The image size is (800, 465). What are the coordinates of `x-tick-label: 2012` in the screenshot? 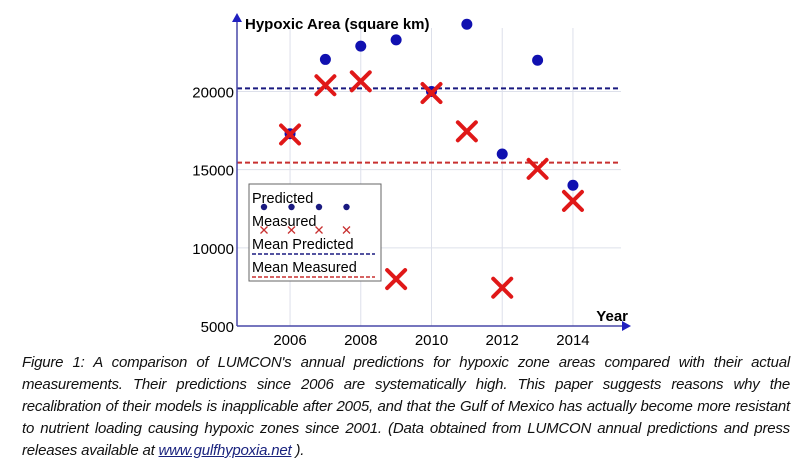 It's located at (502, 340).